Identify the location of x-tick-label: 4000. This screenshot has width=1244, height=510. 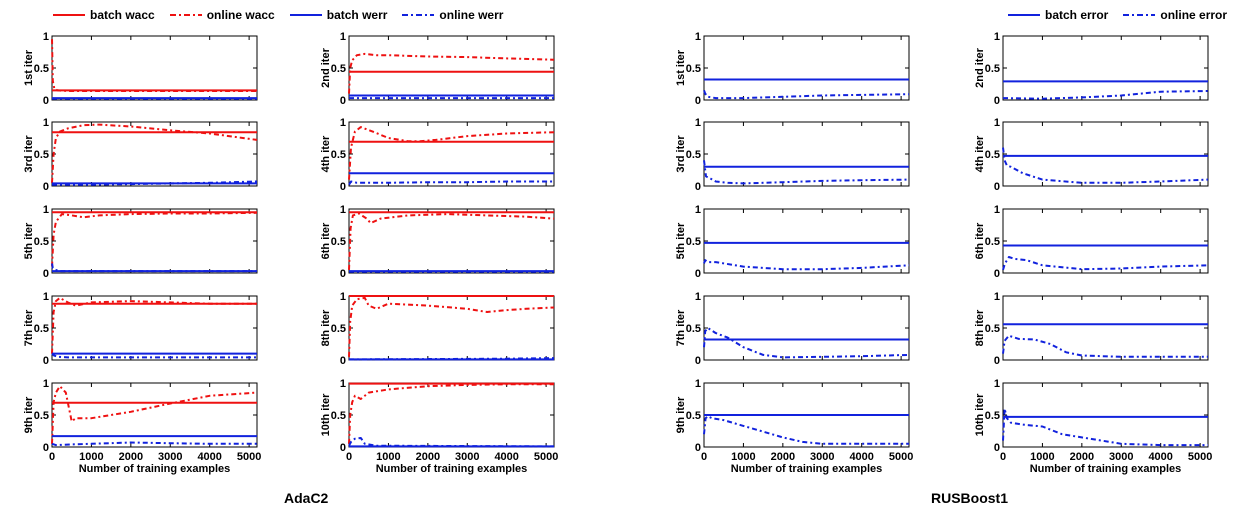
(506, 457).